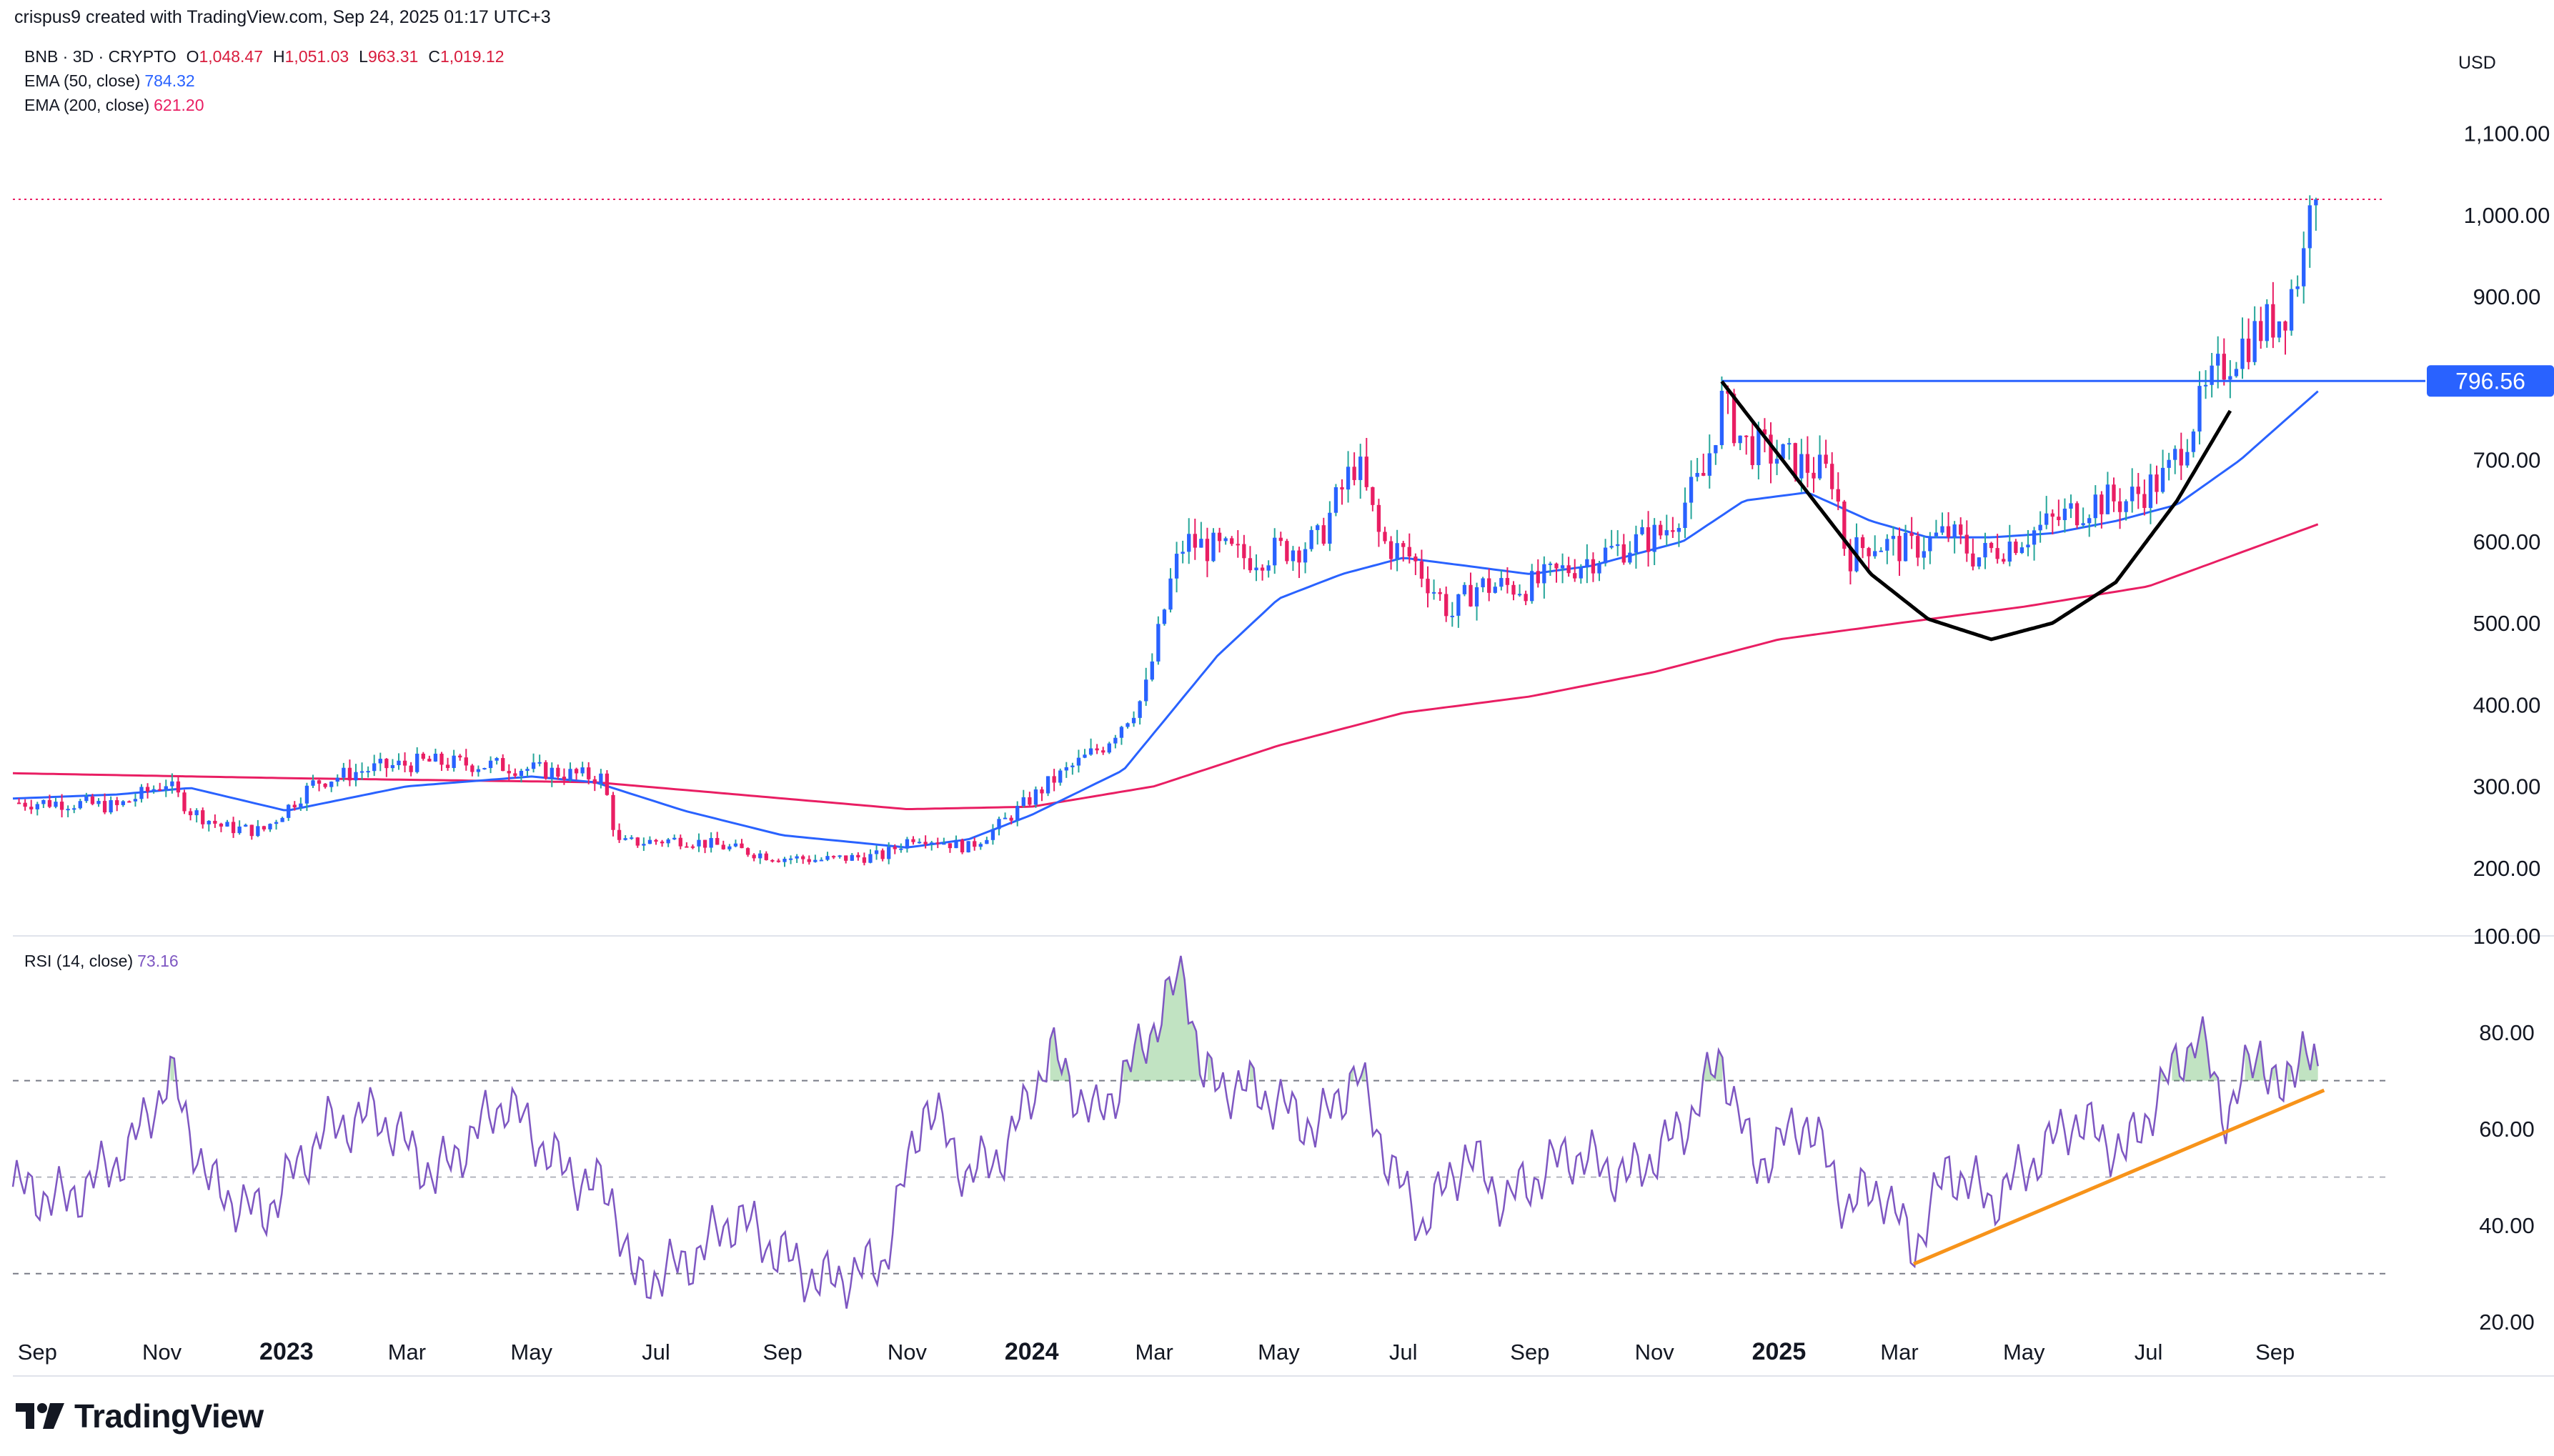  Describe the element at coordinates (908, 1352) in the screenshot. I see `time-tick-label: Nov` at that location.